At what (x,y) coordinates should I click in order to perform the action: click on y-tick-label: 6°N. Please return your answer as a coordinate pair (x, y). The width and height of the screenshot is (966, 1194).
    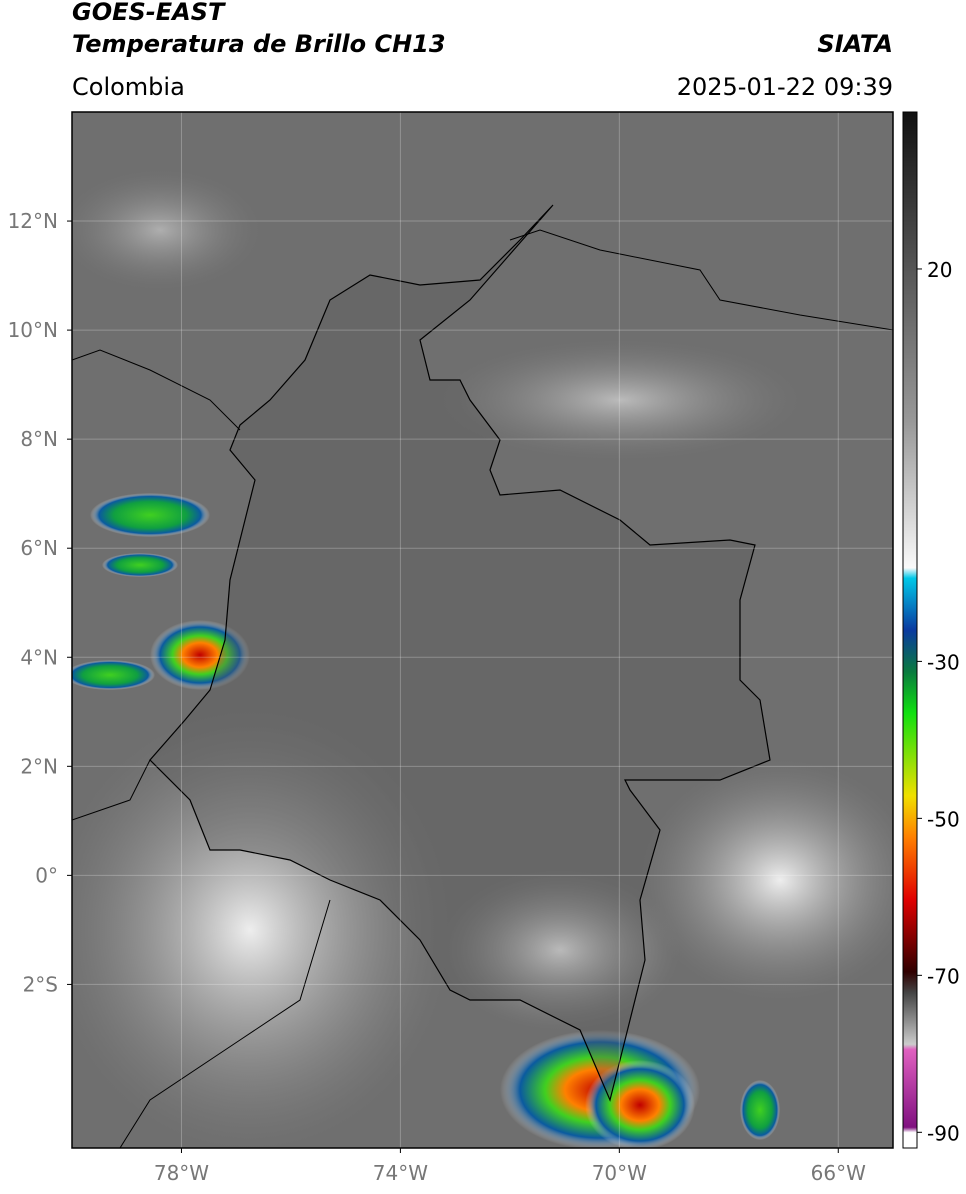
    Looking at the image, I should click on (39, 548).